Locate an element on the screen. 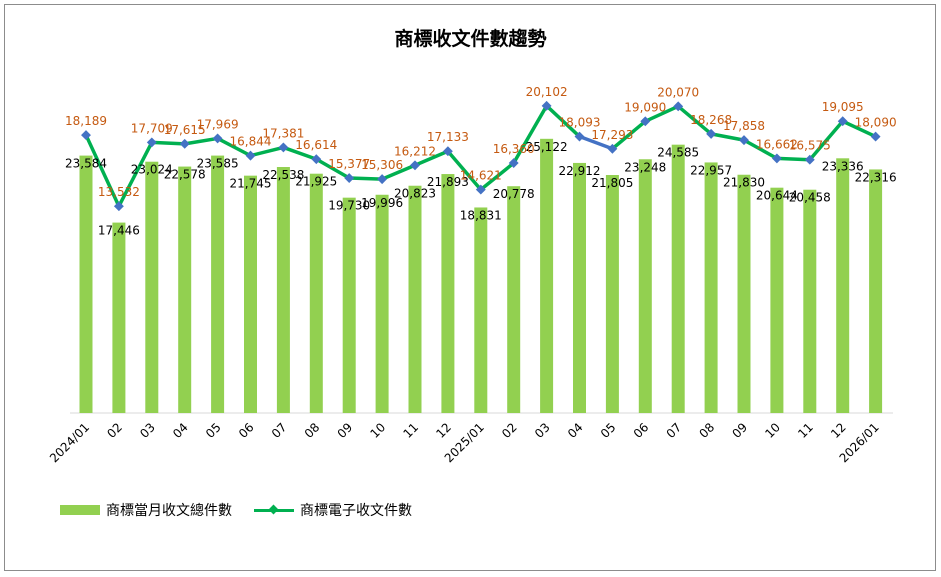 The height and width of the screenshot is (577, 941). legend-label-line: 商標電子收文件數 is located at coordinates (356, 510).